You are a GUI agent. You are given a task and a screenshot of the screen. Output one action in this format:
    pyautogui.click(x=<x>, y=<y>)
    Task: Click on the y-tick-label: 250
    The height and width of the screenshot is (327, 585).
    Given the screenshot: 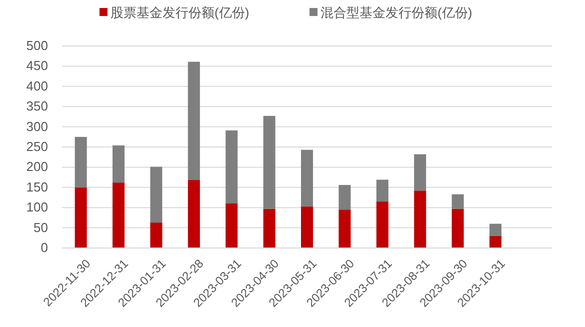 What is the action you would take?
    pyautogui.click(x=37, y=146)
    